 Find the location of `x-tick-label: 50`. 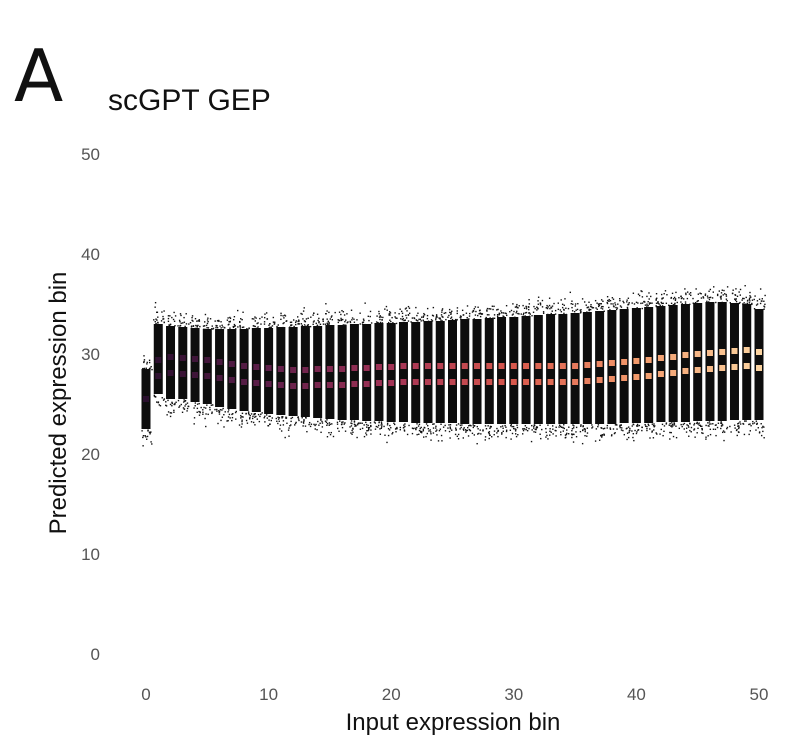

x-tick-label: 50 is located at coordinates (759, 694).